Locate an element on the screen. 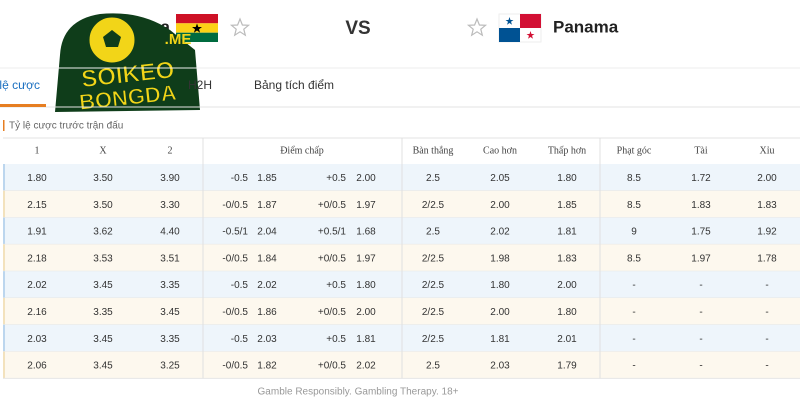 Image resolution: width=800 pixels, height=400 pixels. odds-cell: 2.06 is located at coordinates (37, 366).